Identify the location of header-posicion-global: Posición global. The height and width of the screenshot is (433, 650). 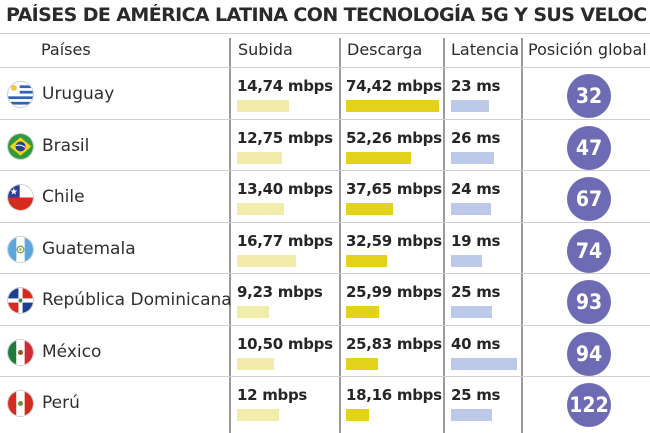
(587, 49).